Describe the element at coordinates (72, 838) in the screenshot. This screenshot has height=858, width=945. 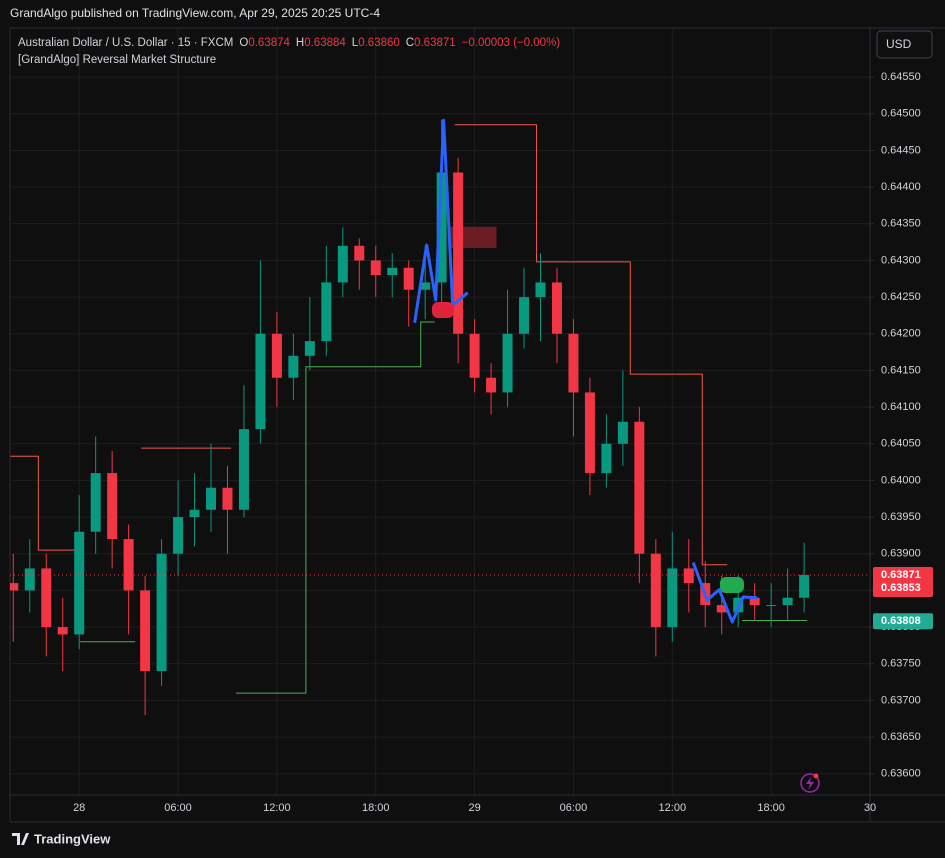
I see `brand: TradingView` at that location.